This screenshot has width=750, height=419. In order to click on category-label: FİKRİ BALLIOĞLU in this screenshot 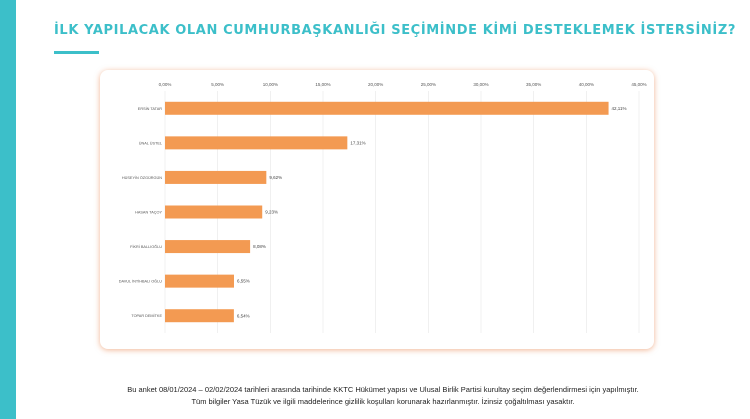, I will do `click(146, 246)`.